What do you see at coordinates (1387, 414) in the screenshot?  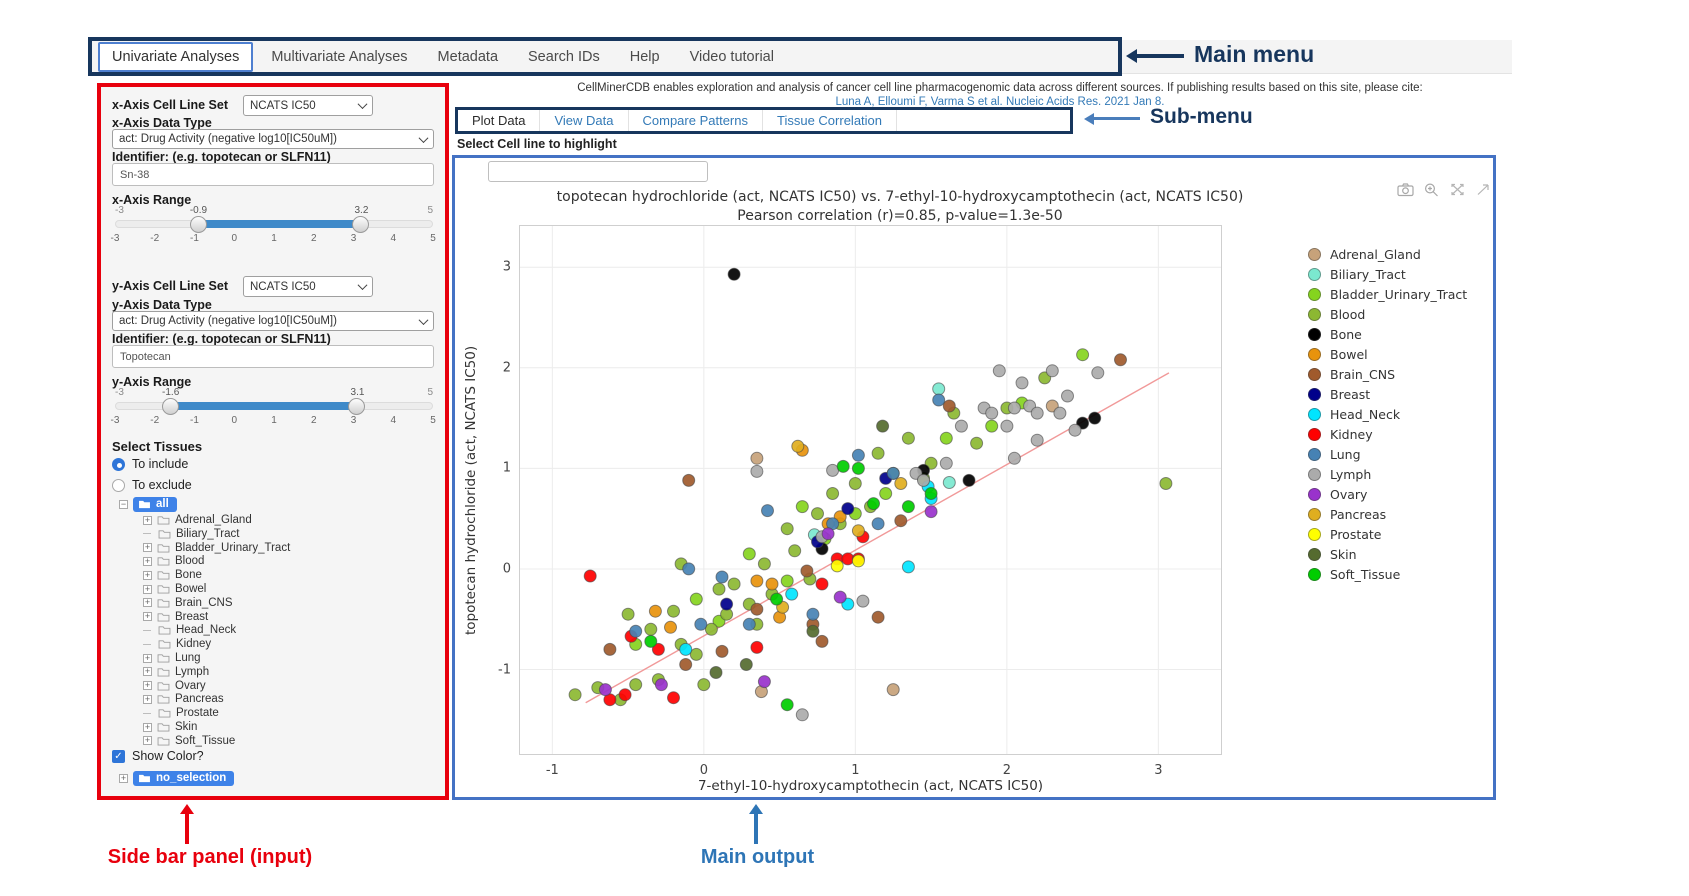 I see `legend-item-head_neck: Head_Neck` at bounding box center [1387, 414].